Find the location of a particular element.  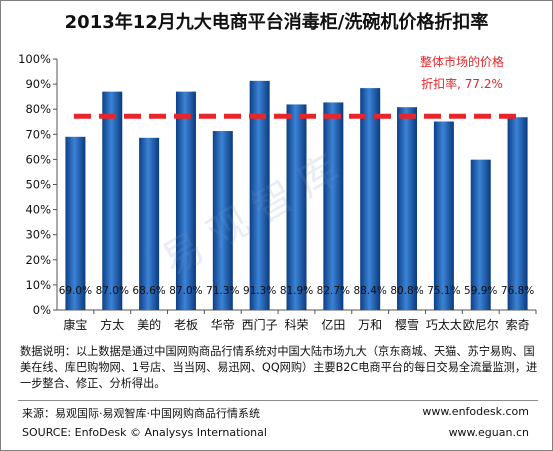

x-tick-label: 西门子 is located at coordinates (260, 324).